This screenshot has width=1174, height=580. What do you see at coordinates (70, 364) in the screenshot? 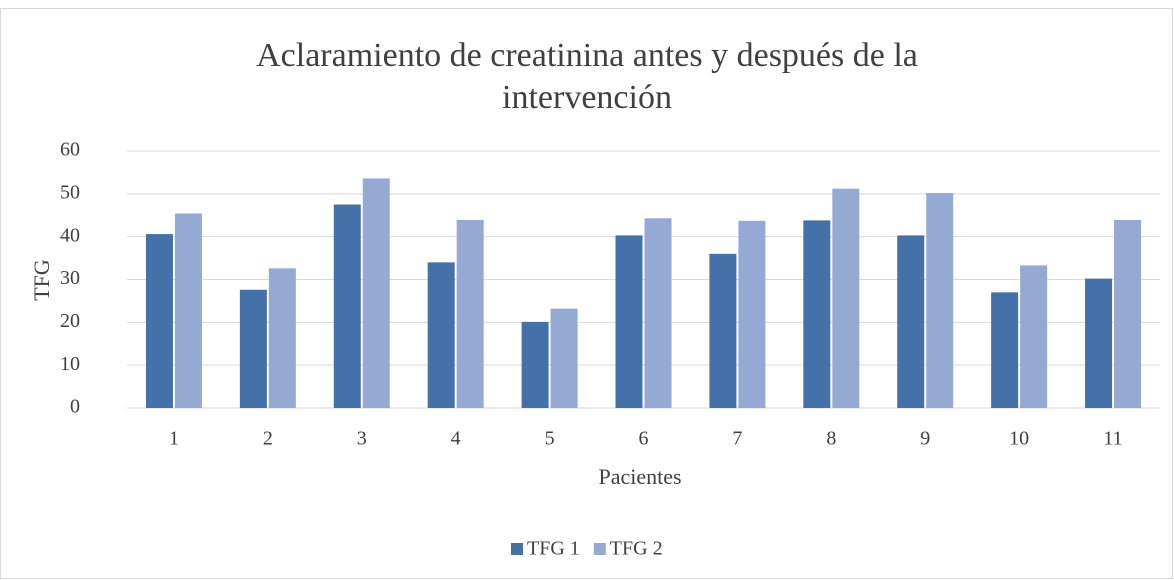
I see `y-tick-label: 10` at bounding box center [70, 364].